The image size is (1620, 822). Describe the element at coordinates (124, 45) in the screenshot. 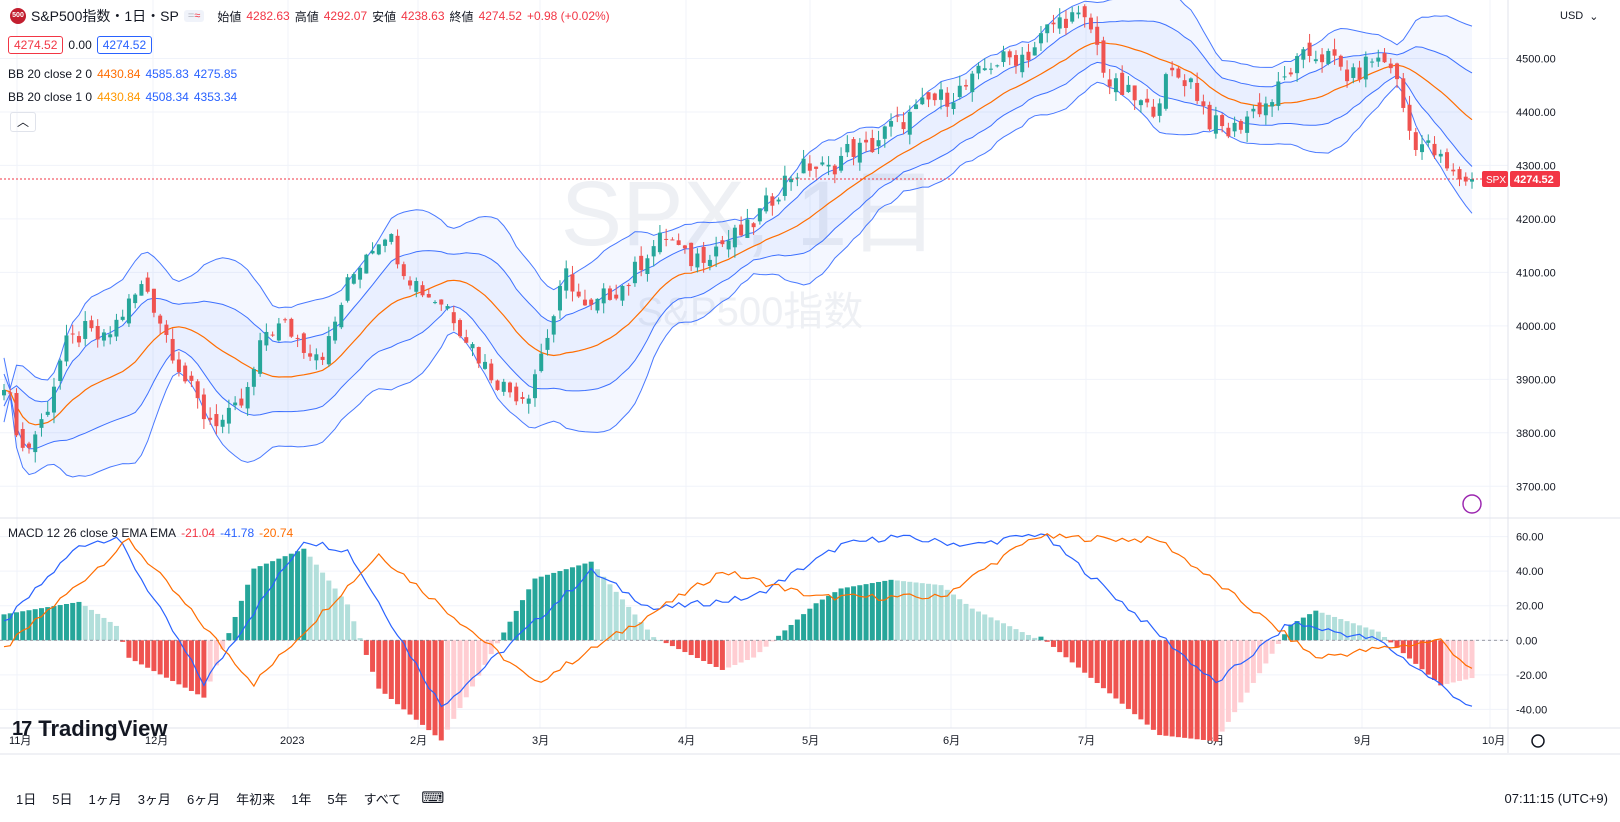

I see `buy-price-box: 4274.52` at that location.